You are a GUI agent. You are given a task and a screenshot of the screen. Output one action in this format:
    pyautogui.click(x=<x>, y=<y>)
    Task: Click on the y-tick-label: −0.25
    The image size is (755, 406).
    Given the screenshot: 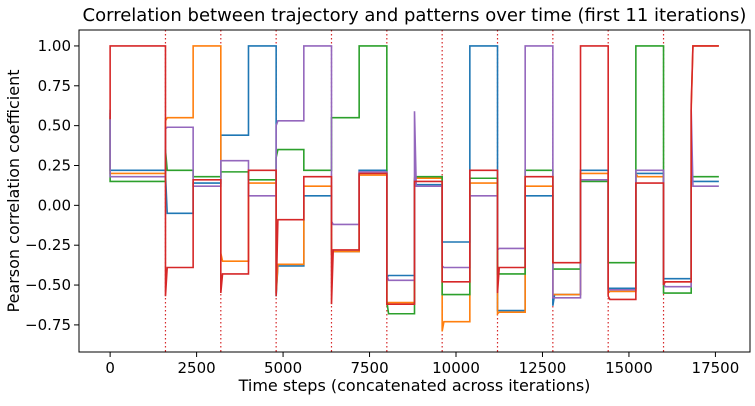 What is the action you would take?
    pyautogui.click(x=48, y=245)
    